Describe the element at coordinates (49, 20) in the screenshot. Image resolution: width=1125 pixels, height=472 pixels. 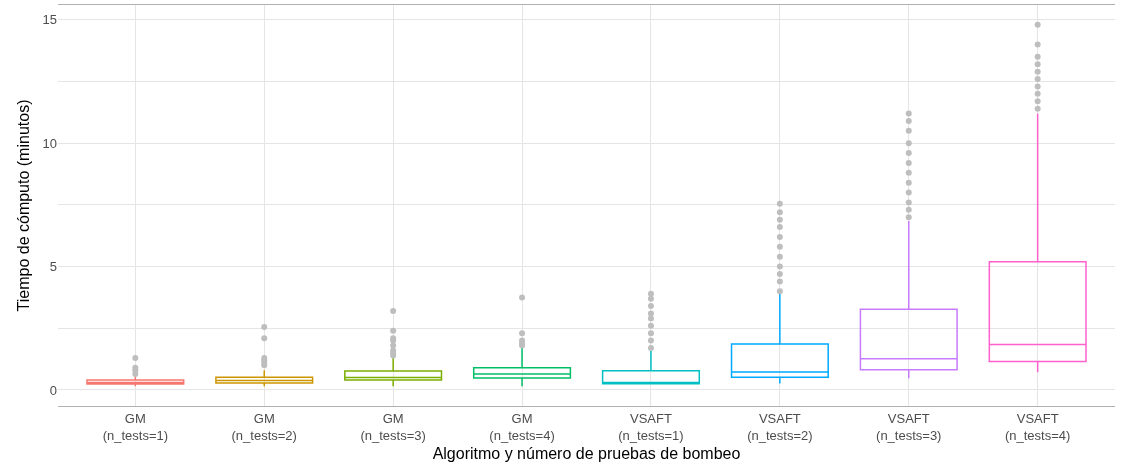
I see `y-tick-label: 15` at that location.